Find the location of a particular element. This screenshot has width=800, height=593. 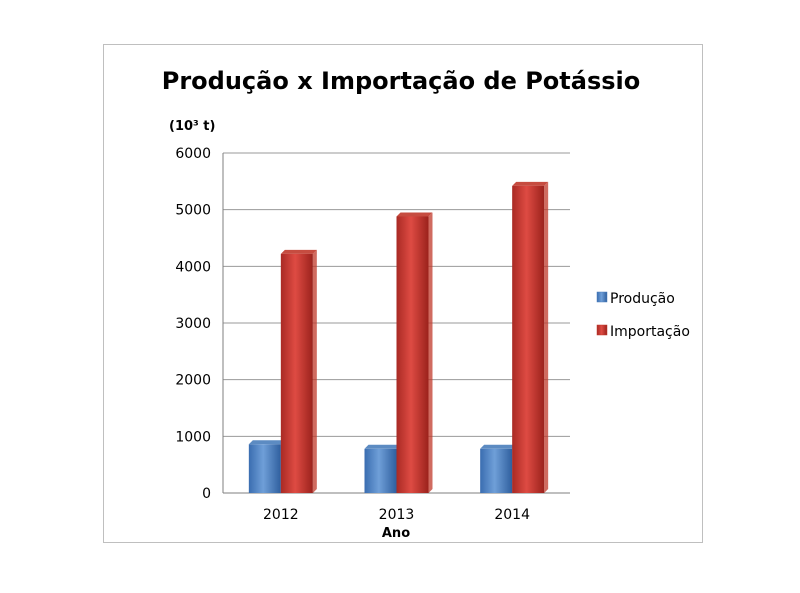

y-tick-label: 0 is located at coordinates (206, 494).